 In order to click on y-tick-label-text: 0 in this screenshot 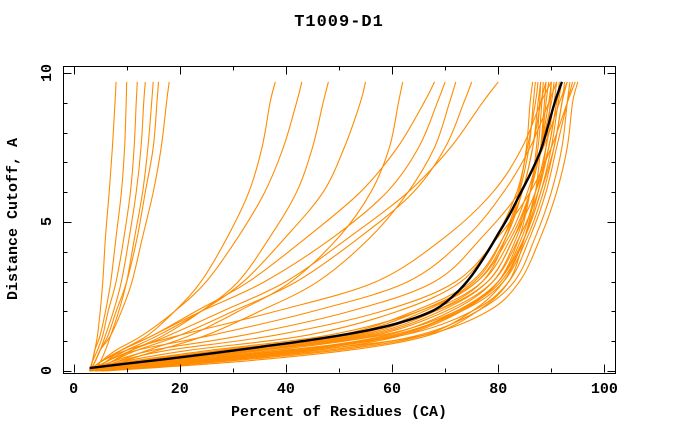, I will do `click(47, 371)`.